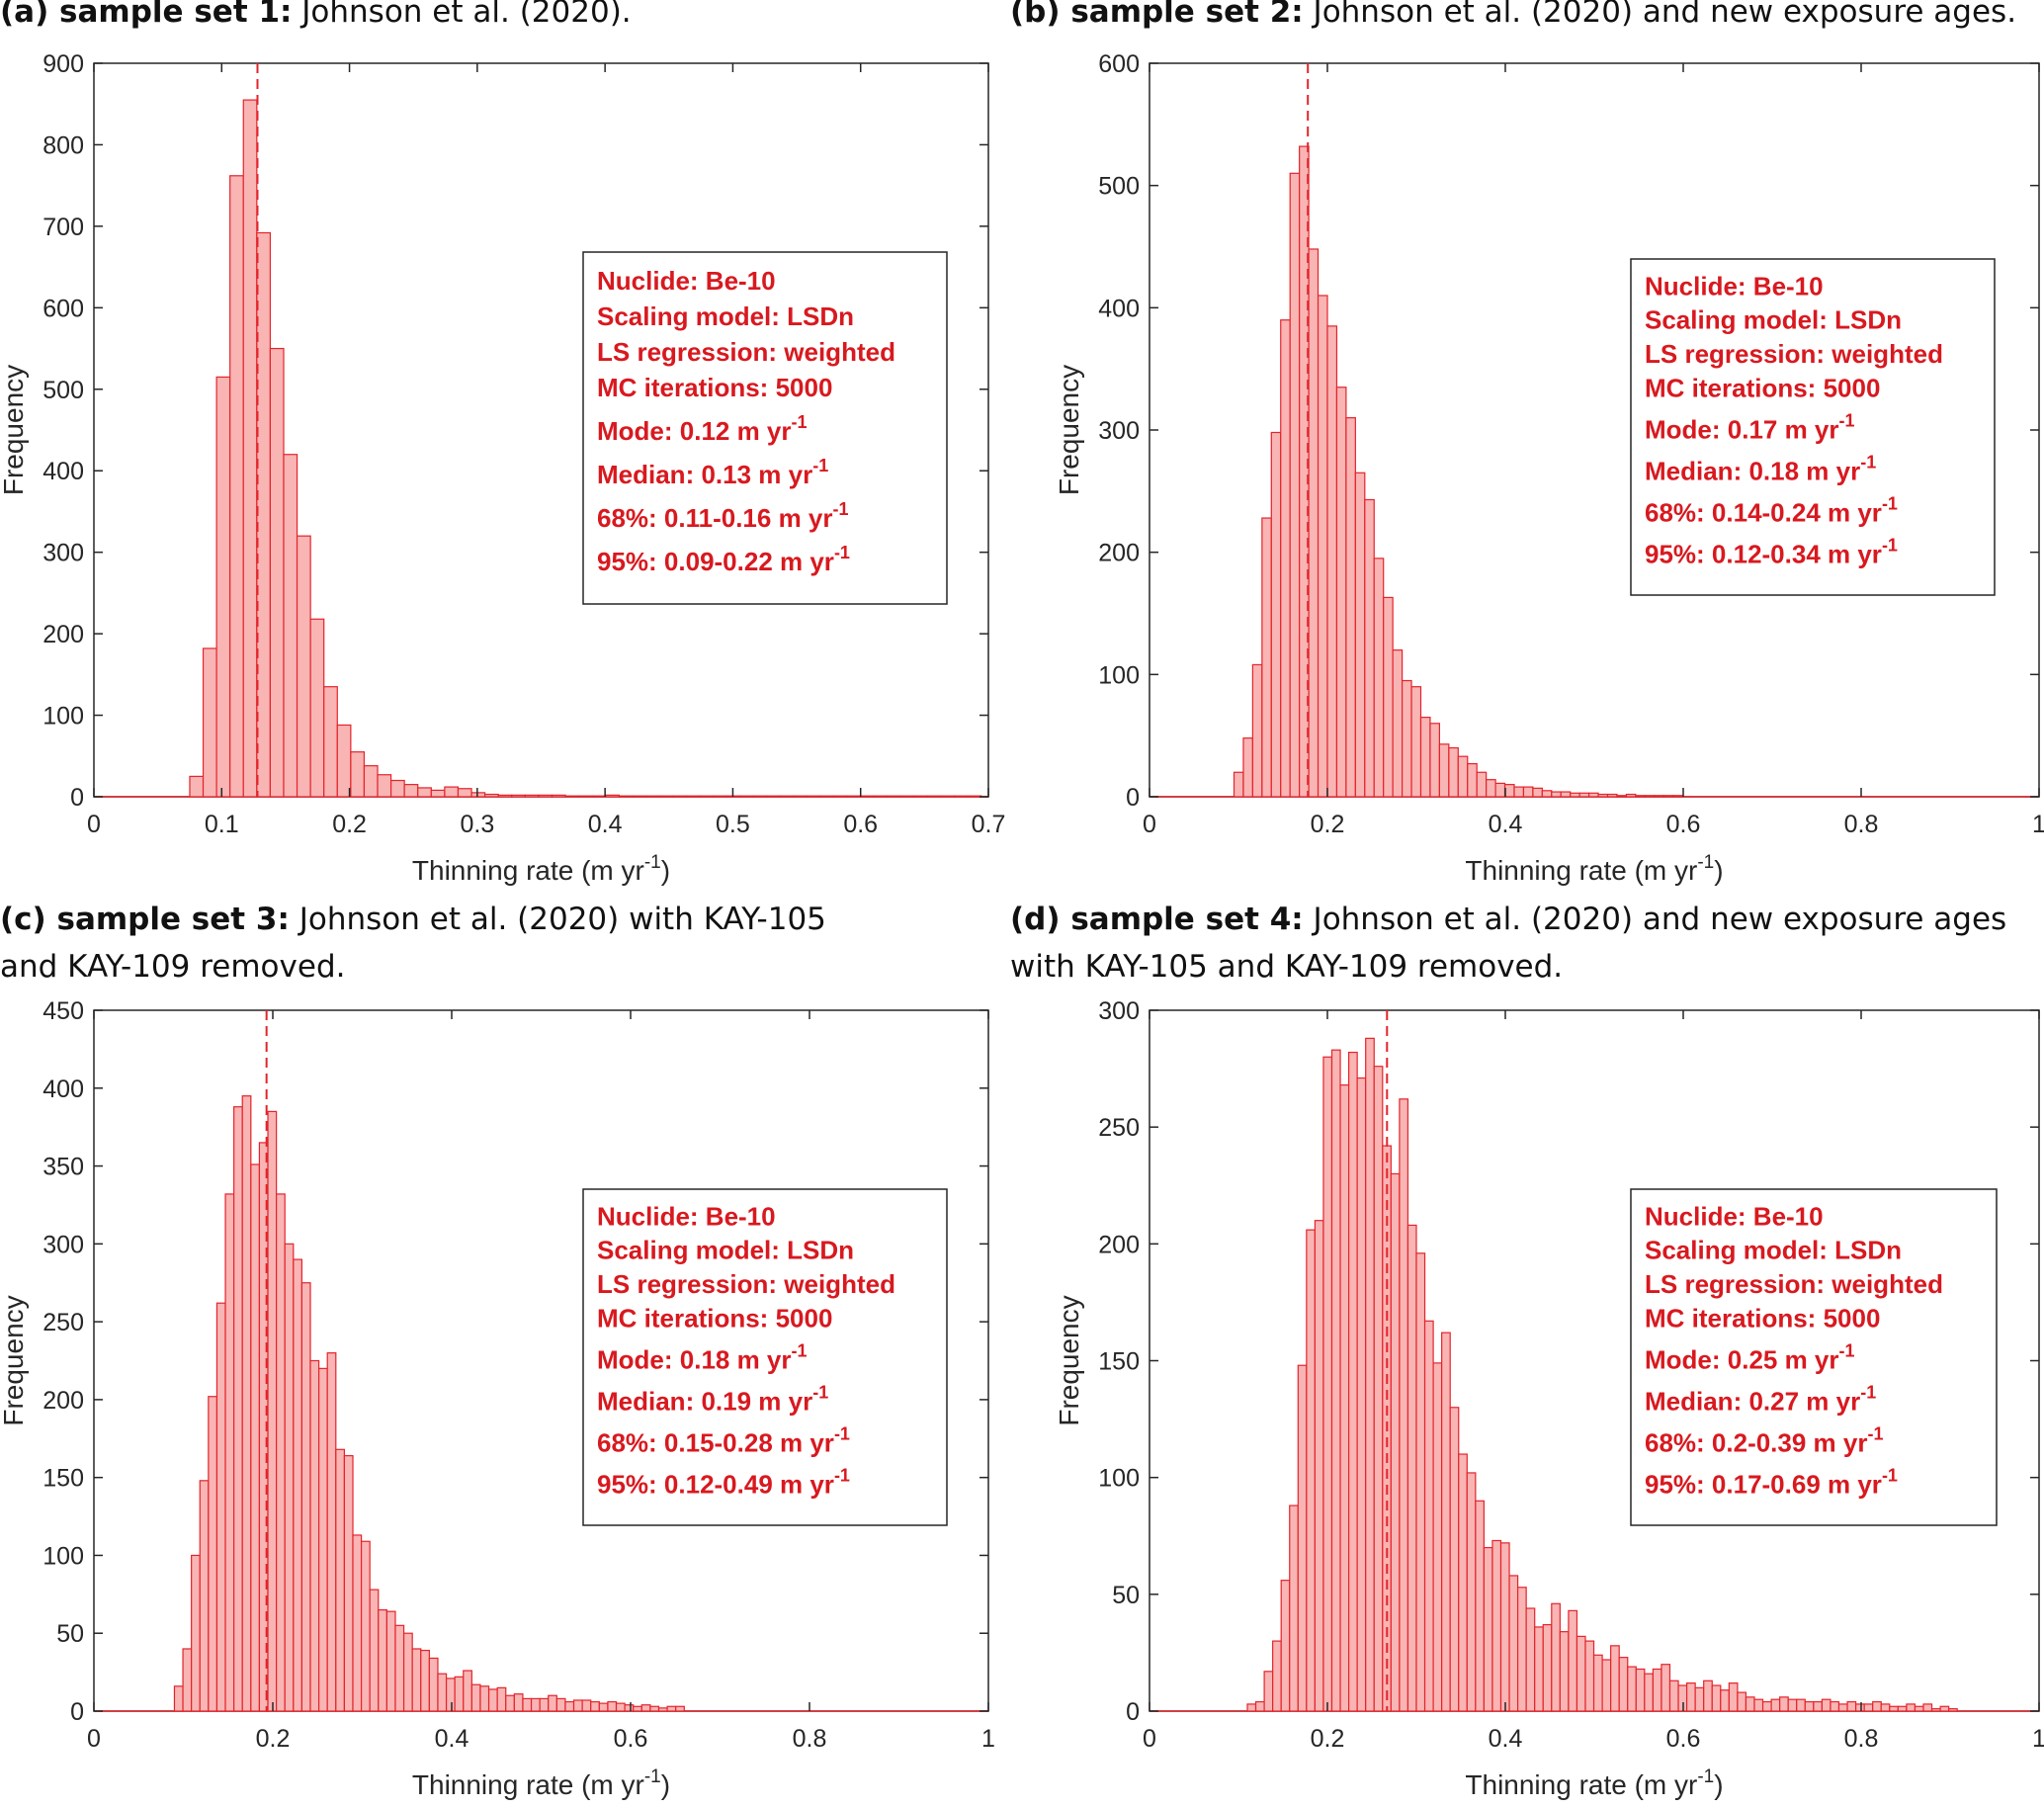 This screenshot has height=1808, width=2044. What do you see at coordinates (64, 471) in the screenshot?
I see `y-tick-label: 400` at bounding box center [64, 471].